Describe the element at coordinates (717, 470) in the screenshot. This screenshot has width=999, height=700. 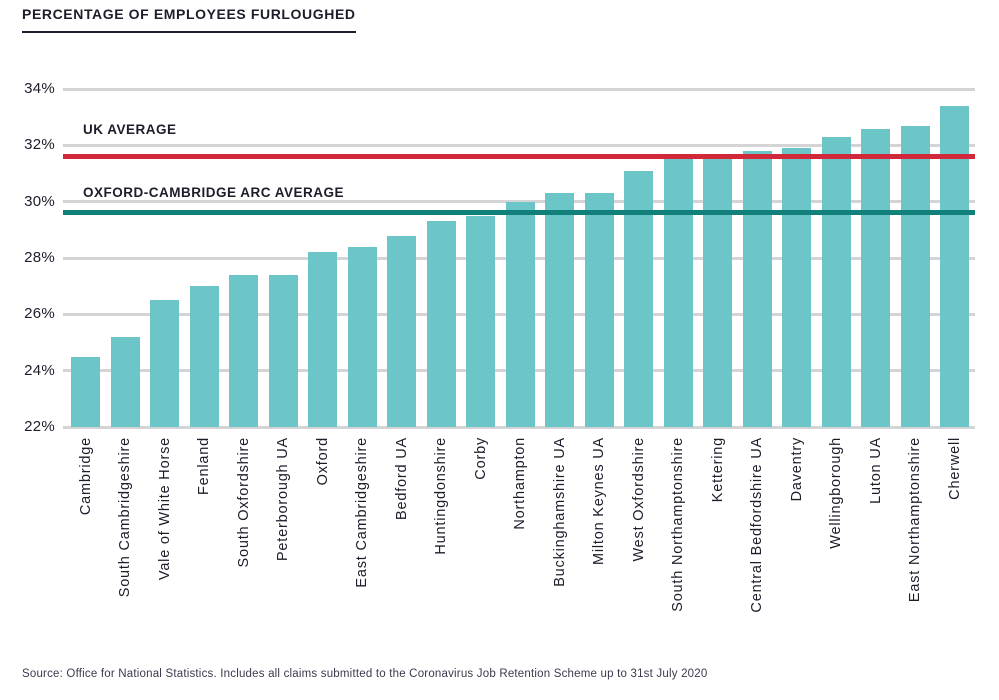
I see `x-axis-category-label: Kettering` at that location.